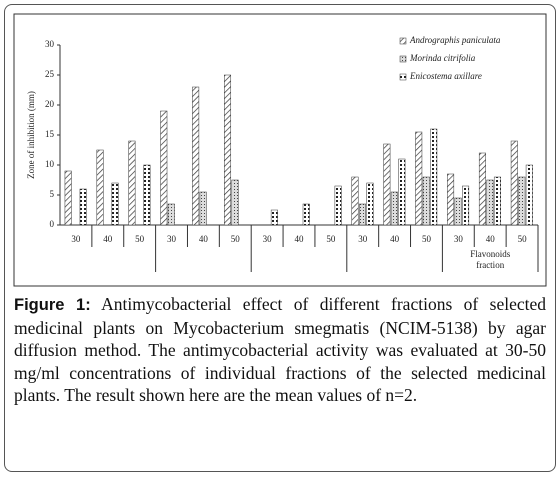 Image resolution: width=560 pixels, height=478 pixels. I want to click on y-tick-label: 30, so click(50, 44).